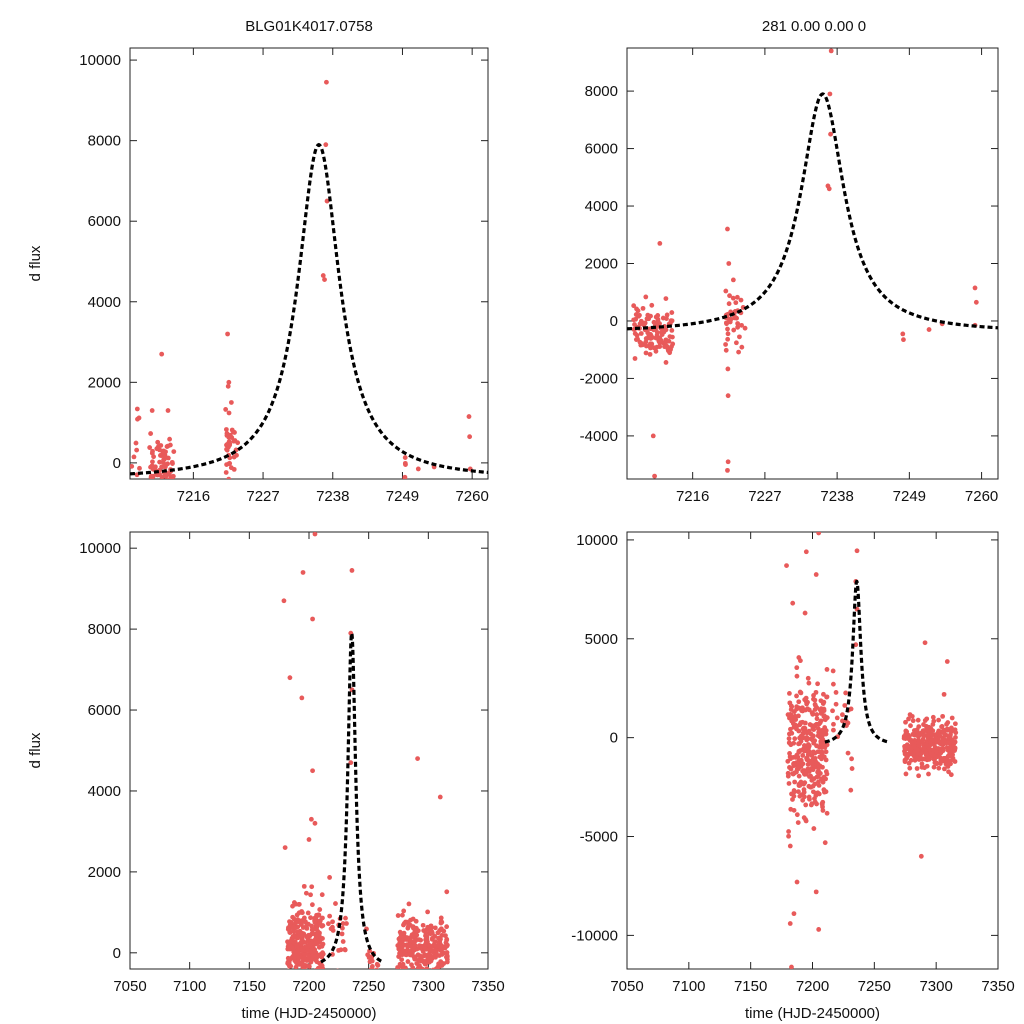 The height and width of the screenshot is (1024, 1024). I want to click on y-tick-label: -4000, so click(599, 436).